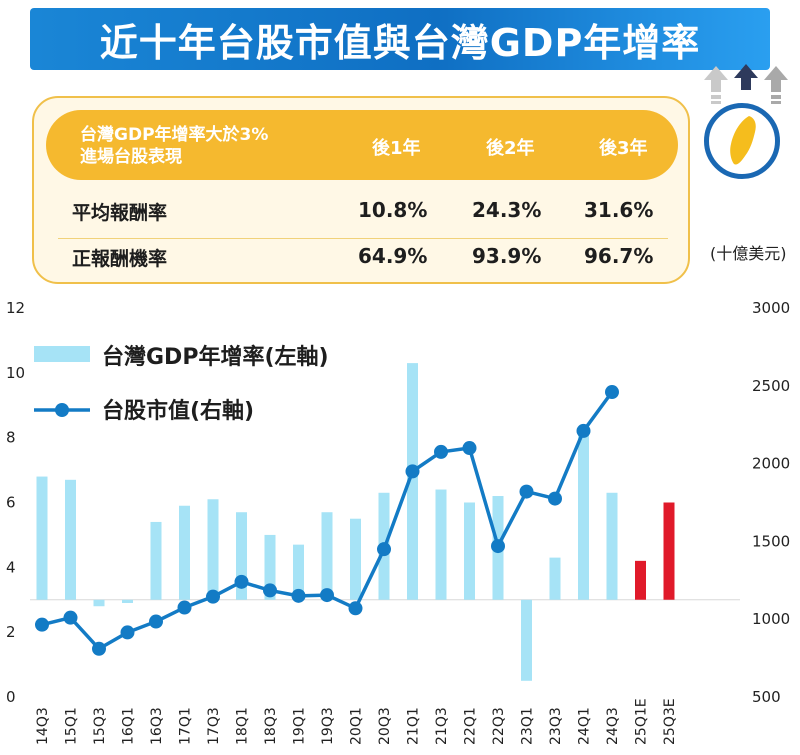 Image resolution: width=800 pixels, height=755 pixels. I want to click on x-axis-label: 17Q1, so click(186, 726).